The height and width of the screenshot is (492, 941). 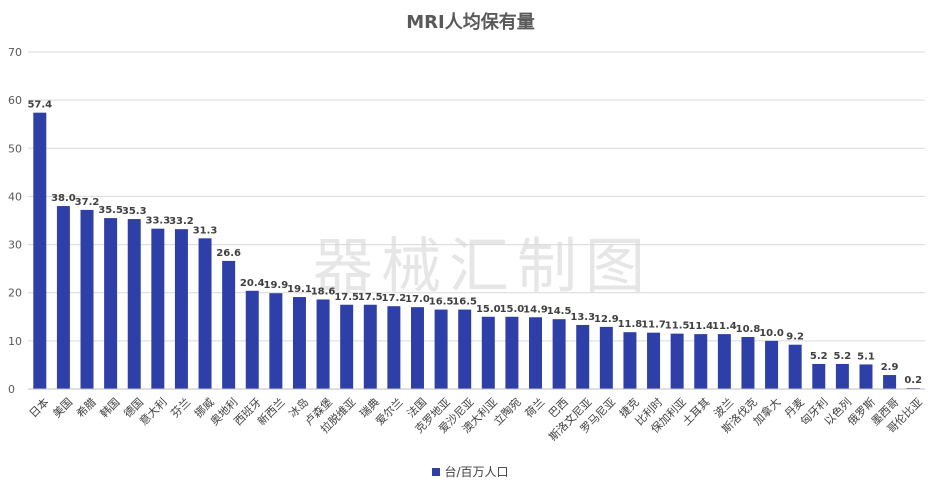 I want to click on legend: 台/百万人口, so click(x=470, y=471).